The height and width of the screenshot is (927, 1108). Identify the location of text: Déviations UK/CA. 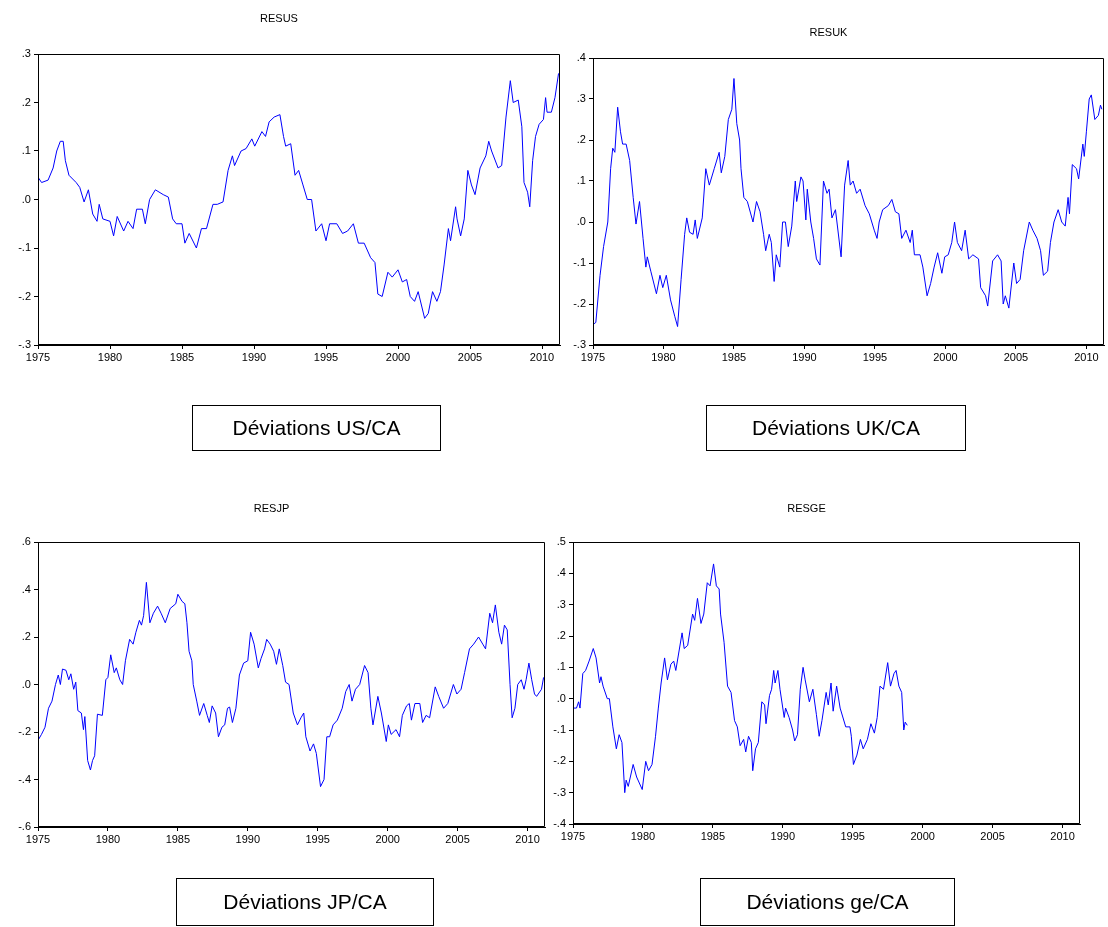
(836, 428).